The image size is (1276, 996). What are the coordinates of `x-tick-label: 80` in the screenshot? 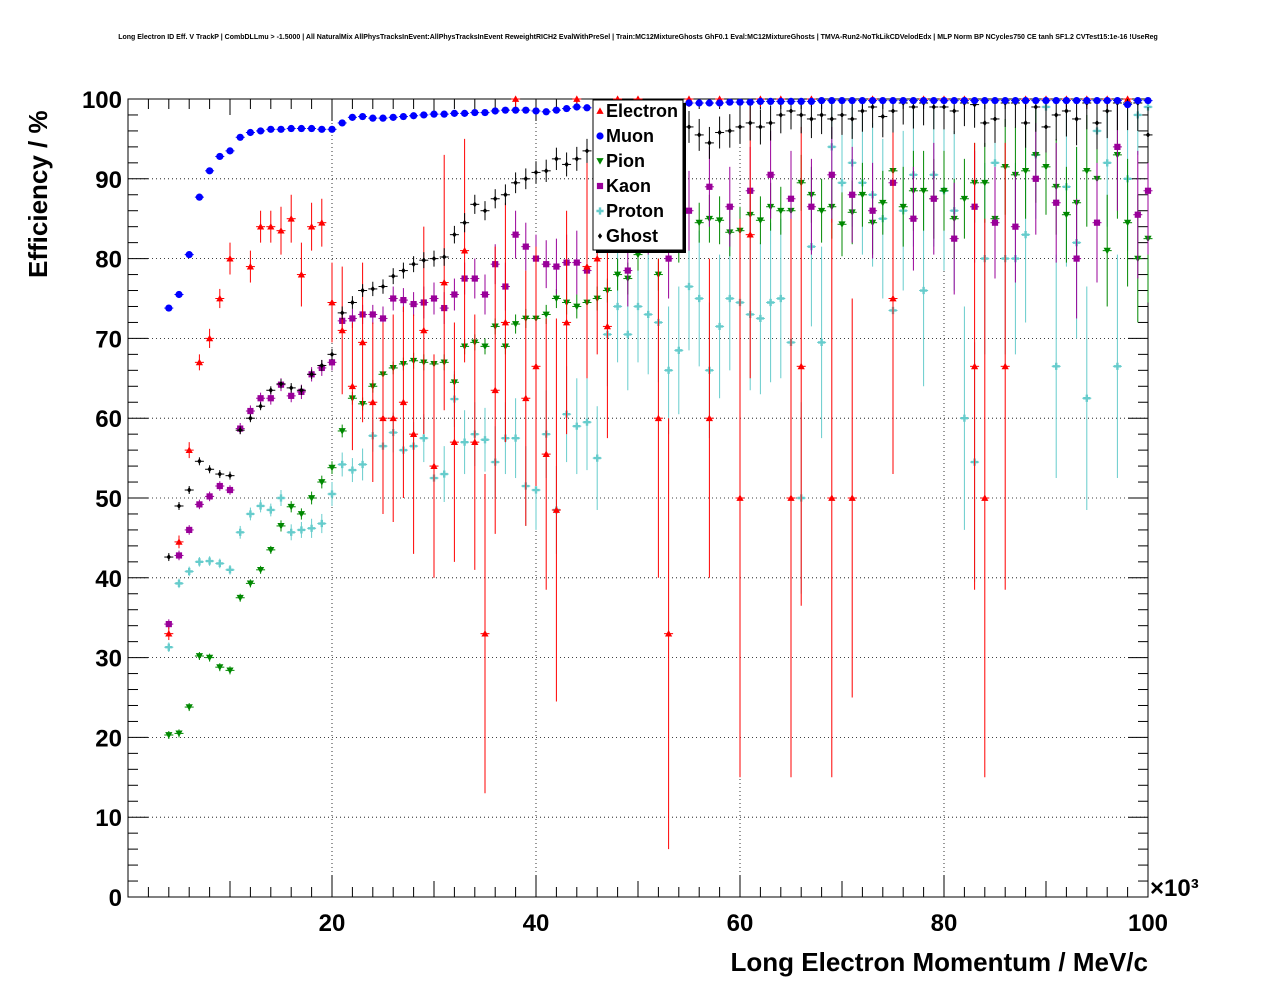 It's located at (944, 923).